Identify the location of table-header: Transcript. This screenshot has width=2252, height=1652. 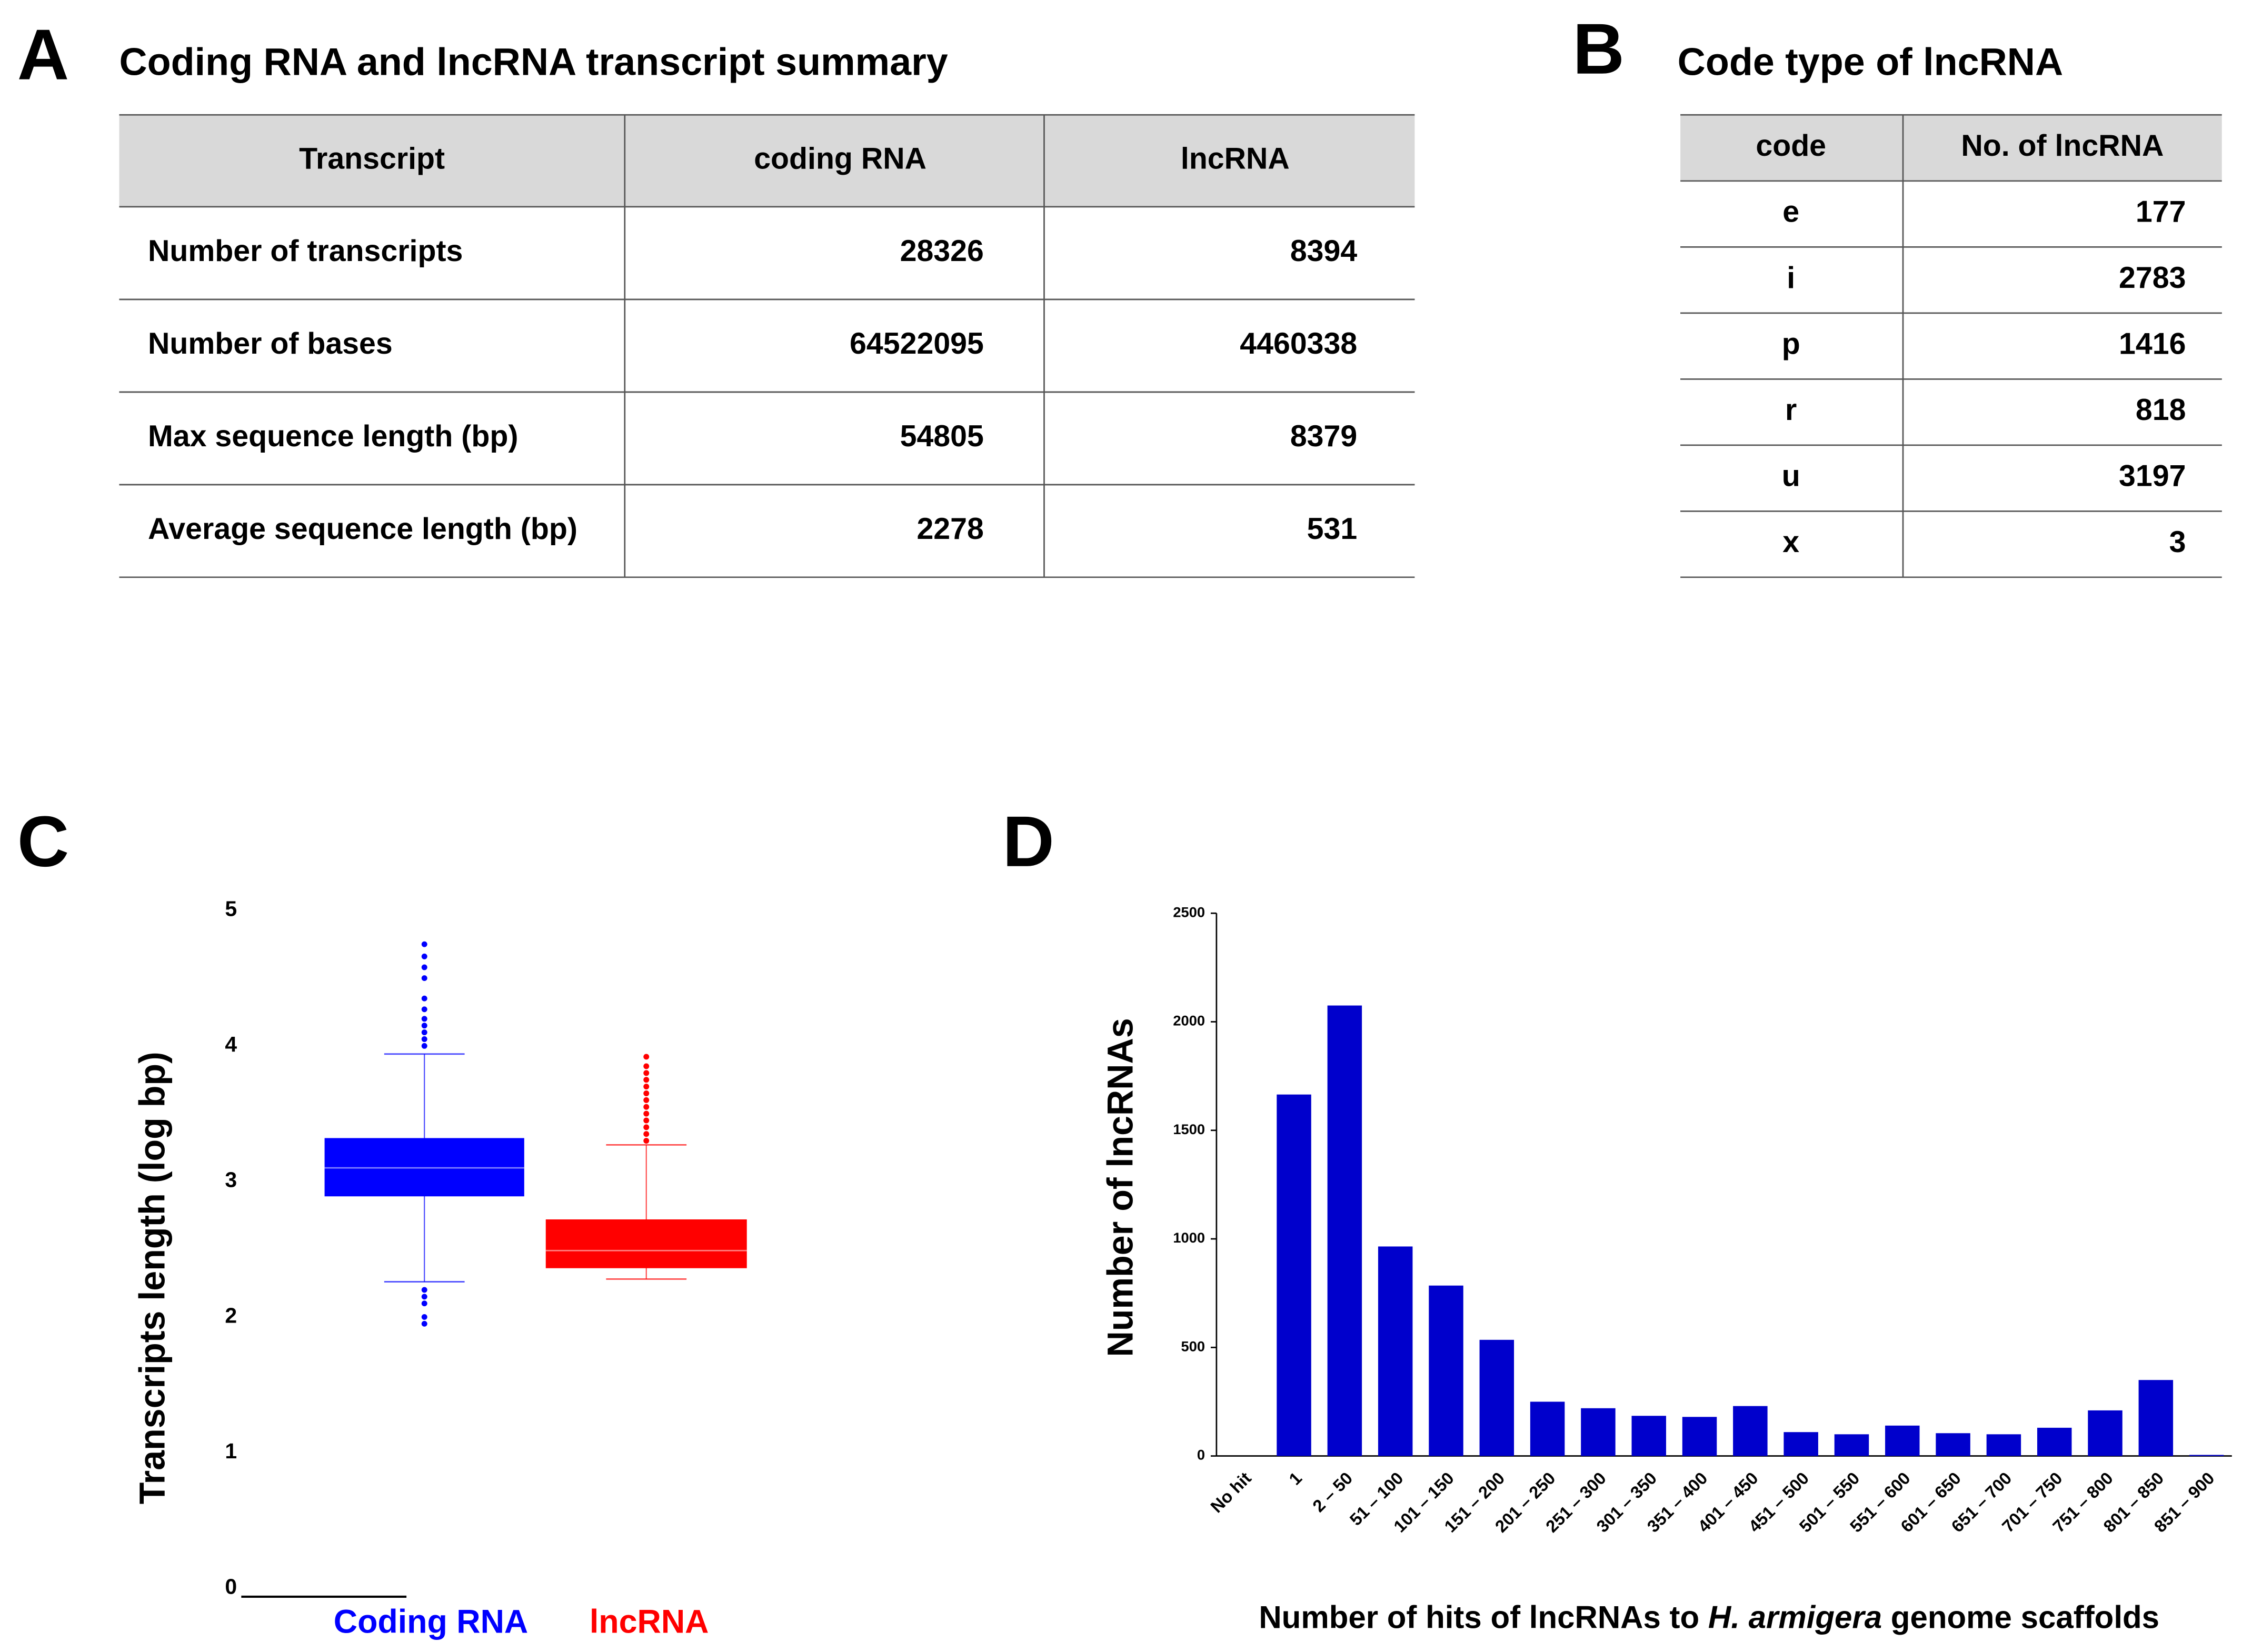
(372, 159).